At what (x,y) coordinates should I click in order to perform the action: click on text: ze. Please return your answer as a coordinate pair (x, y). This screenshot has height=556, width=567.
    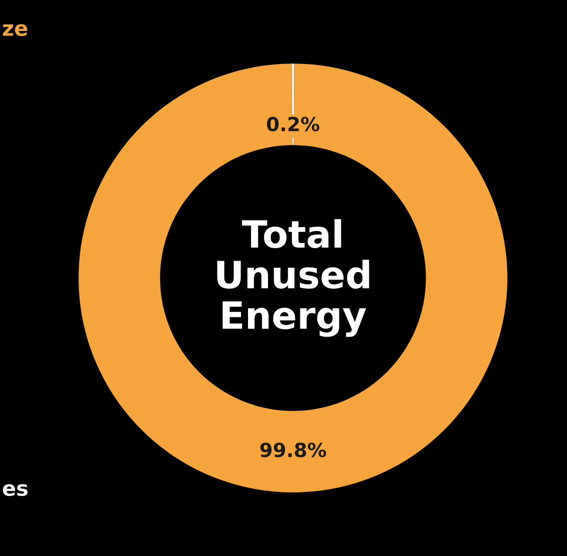
    Looking at the image, I should click on (15, 30).